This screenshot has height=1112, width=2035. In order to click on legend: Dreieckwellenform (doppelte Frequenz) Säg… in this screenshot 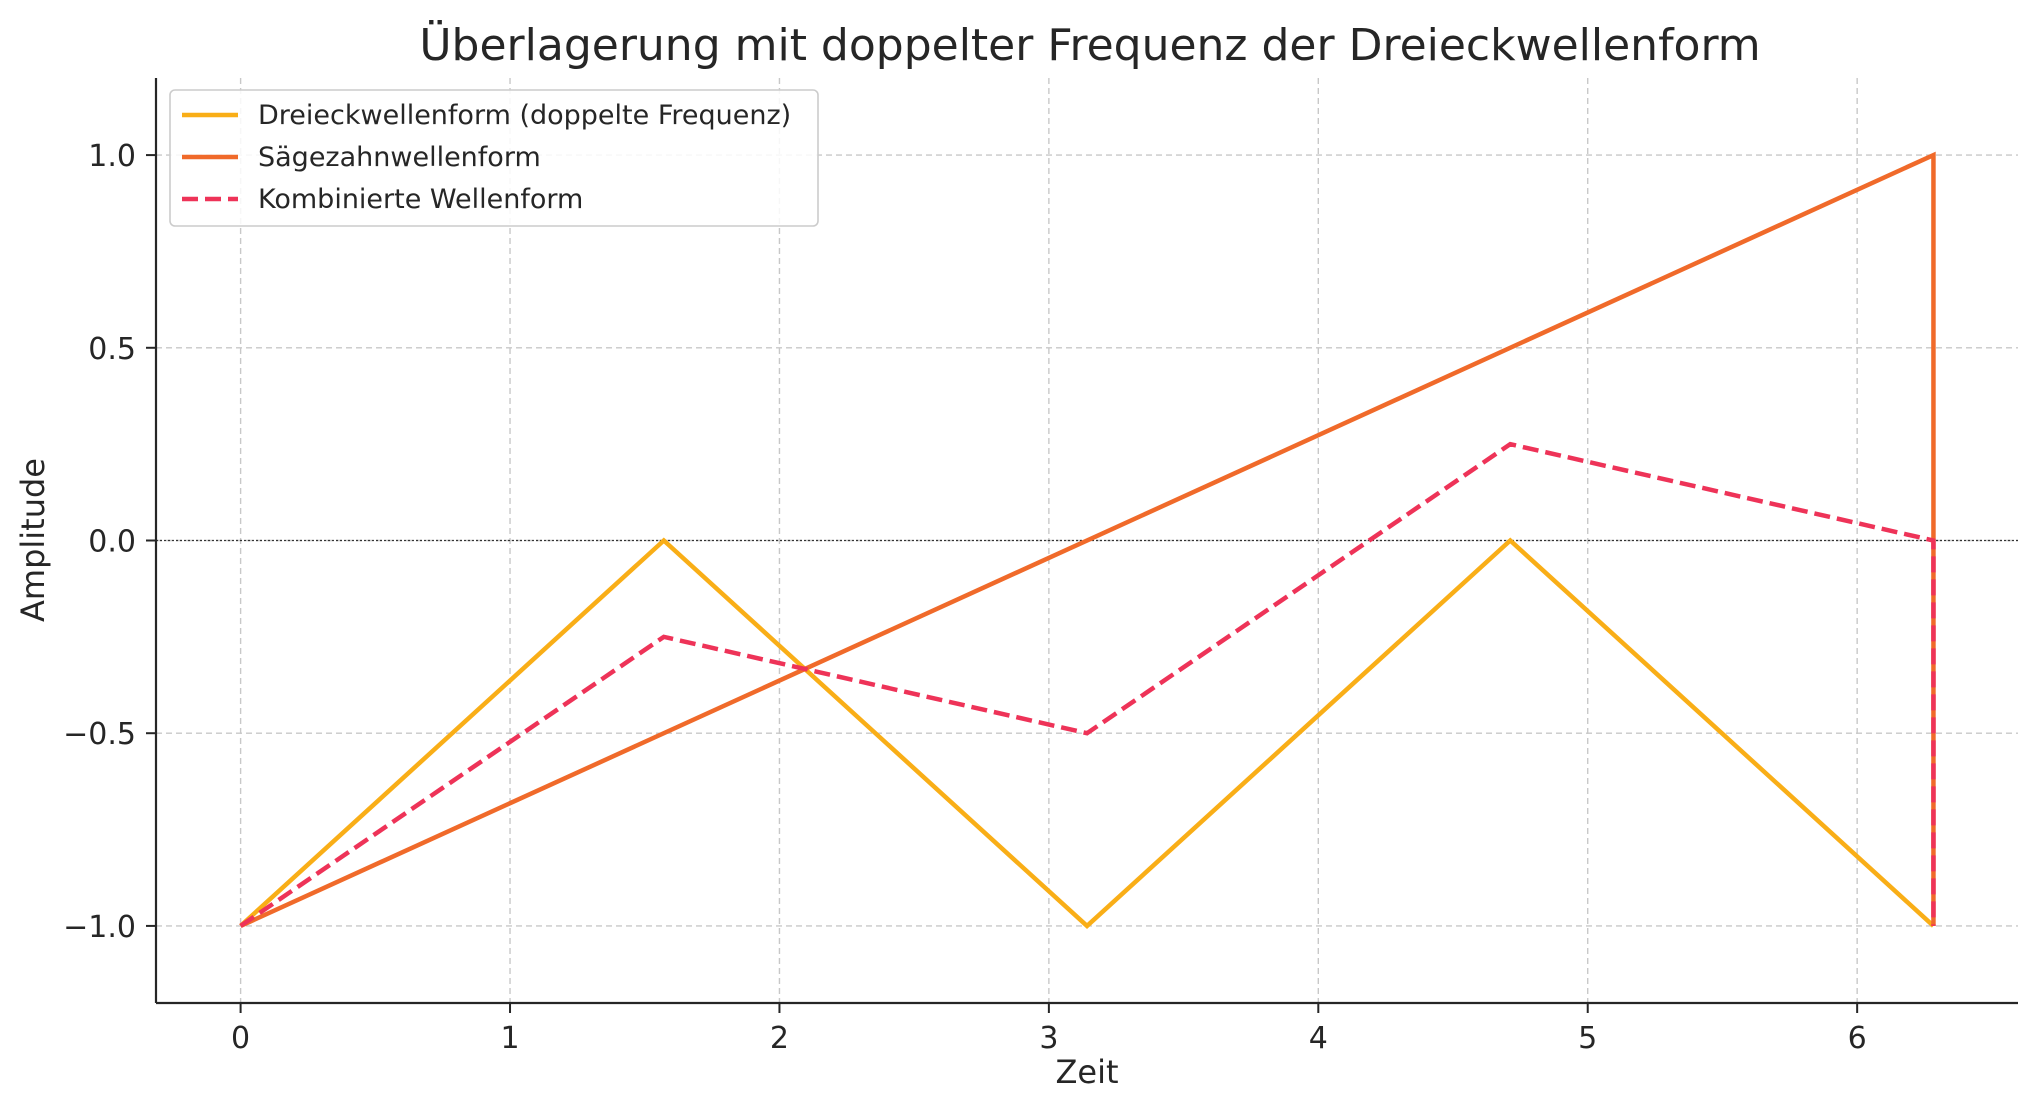, I will do `click(494, 158)`.